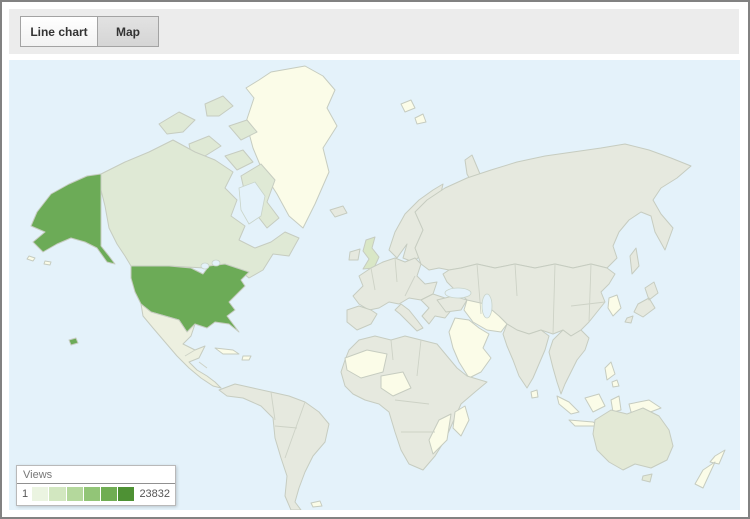 The image size is (750, 519). Describe the element at coordinates (458, 293) in the screenshot. I see `black-sea` at that location.